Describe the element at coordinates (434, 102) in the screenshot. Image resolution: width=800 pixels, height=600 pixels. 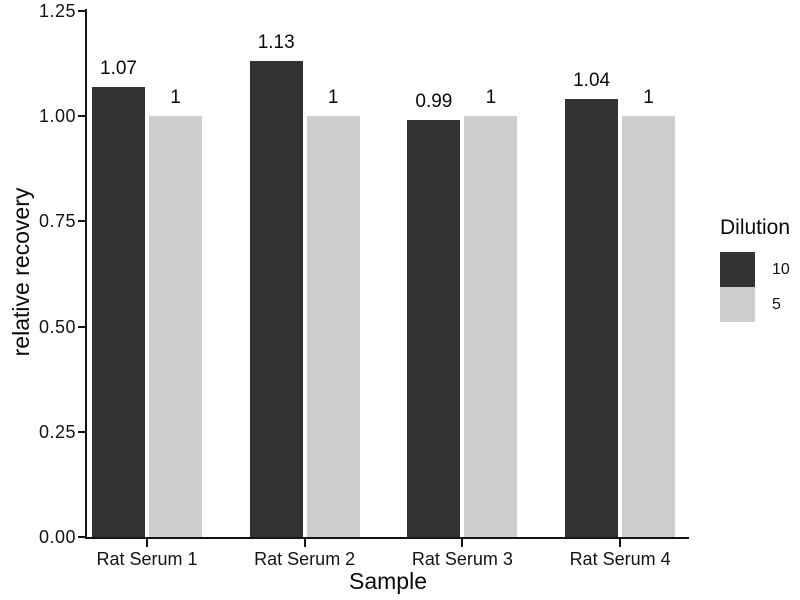
I see `bar-value-label: 0.99` at that location.